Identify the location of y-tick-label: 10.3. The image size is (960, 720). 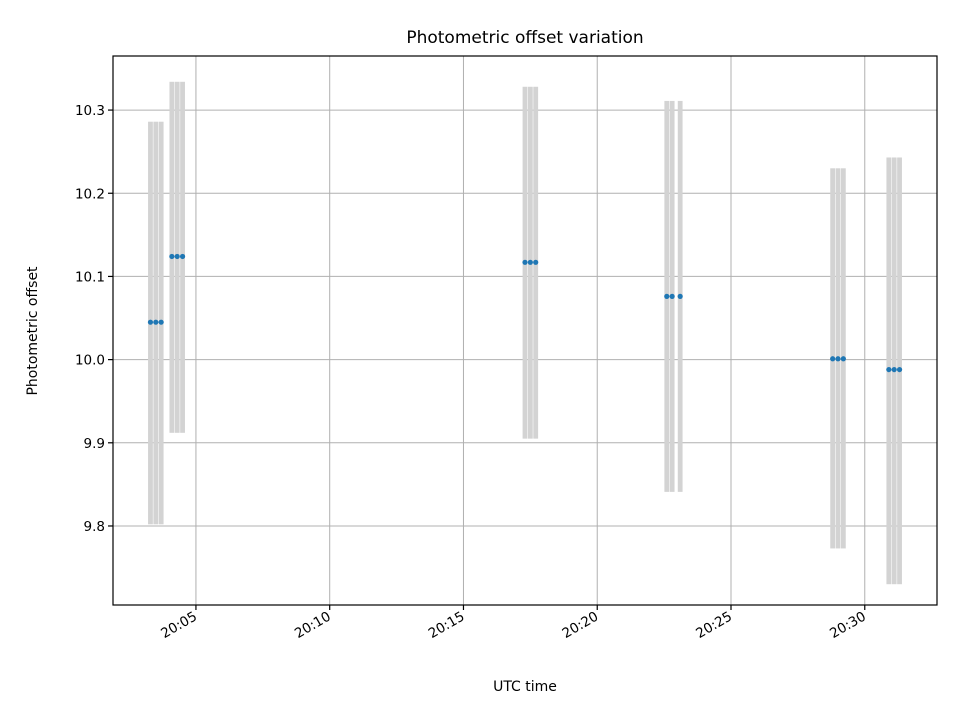
(90, 111).